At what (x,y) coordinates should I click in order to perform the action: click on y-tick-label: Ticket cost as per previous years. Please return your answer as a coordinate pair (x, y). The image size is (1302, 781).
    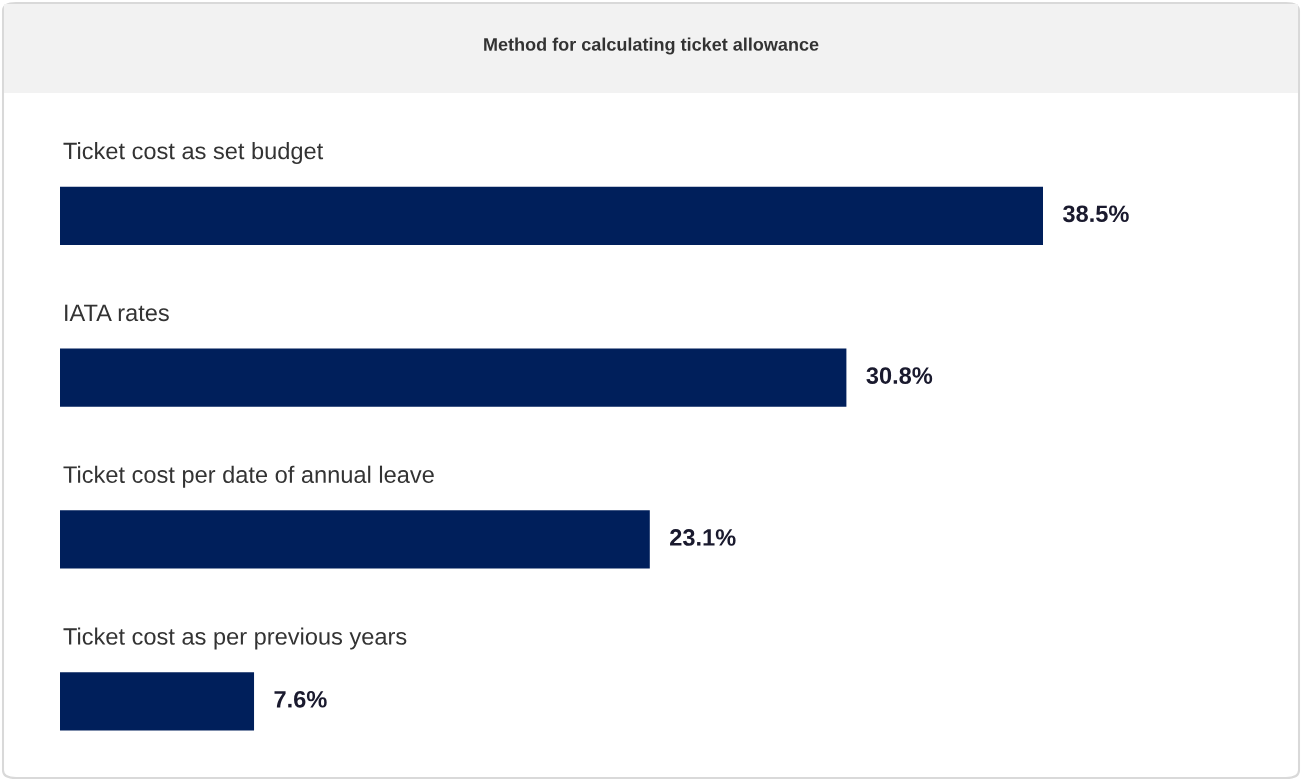
    Looking at the image, I should click on (235, 638).